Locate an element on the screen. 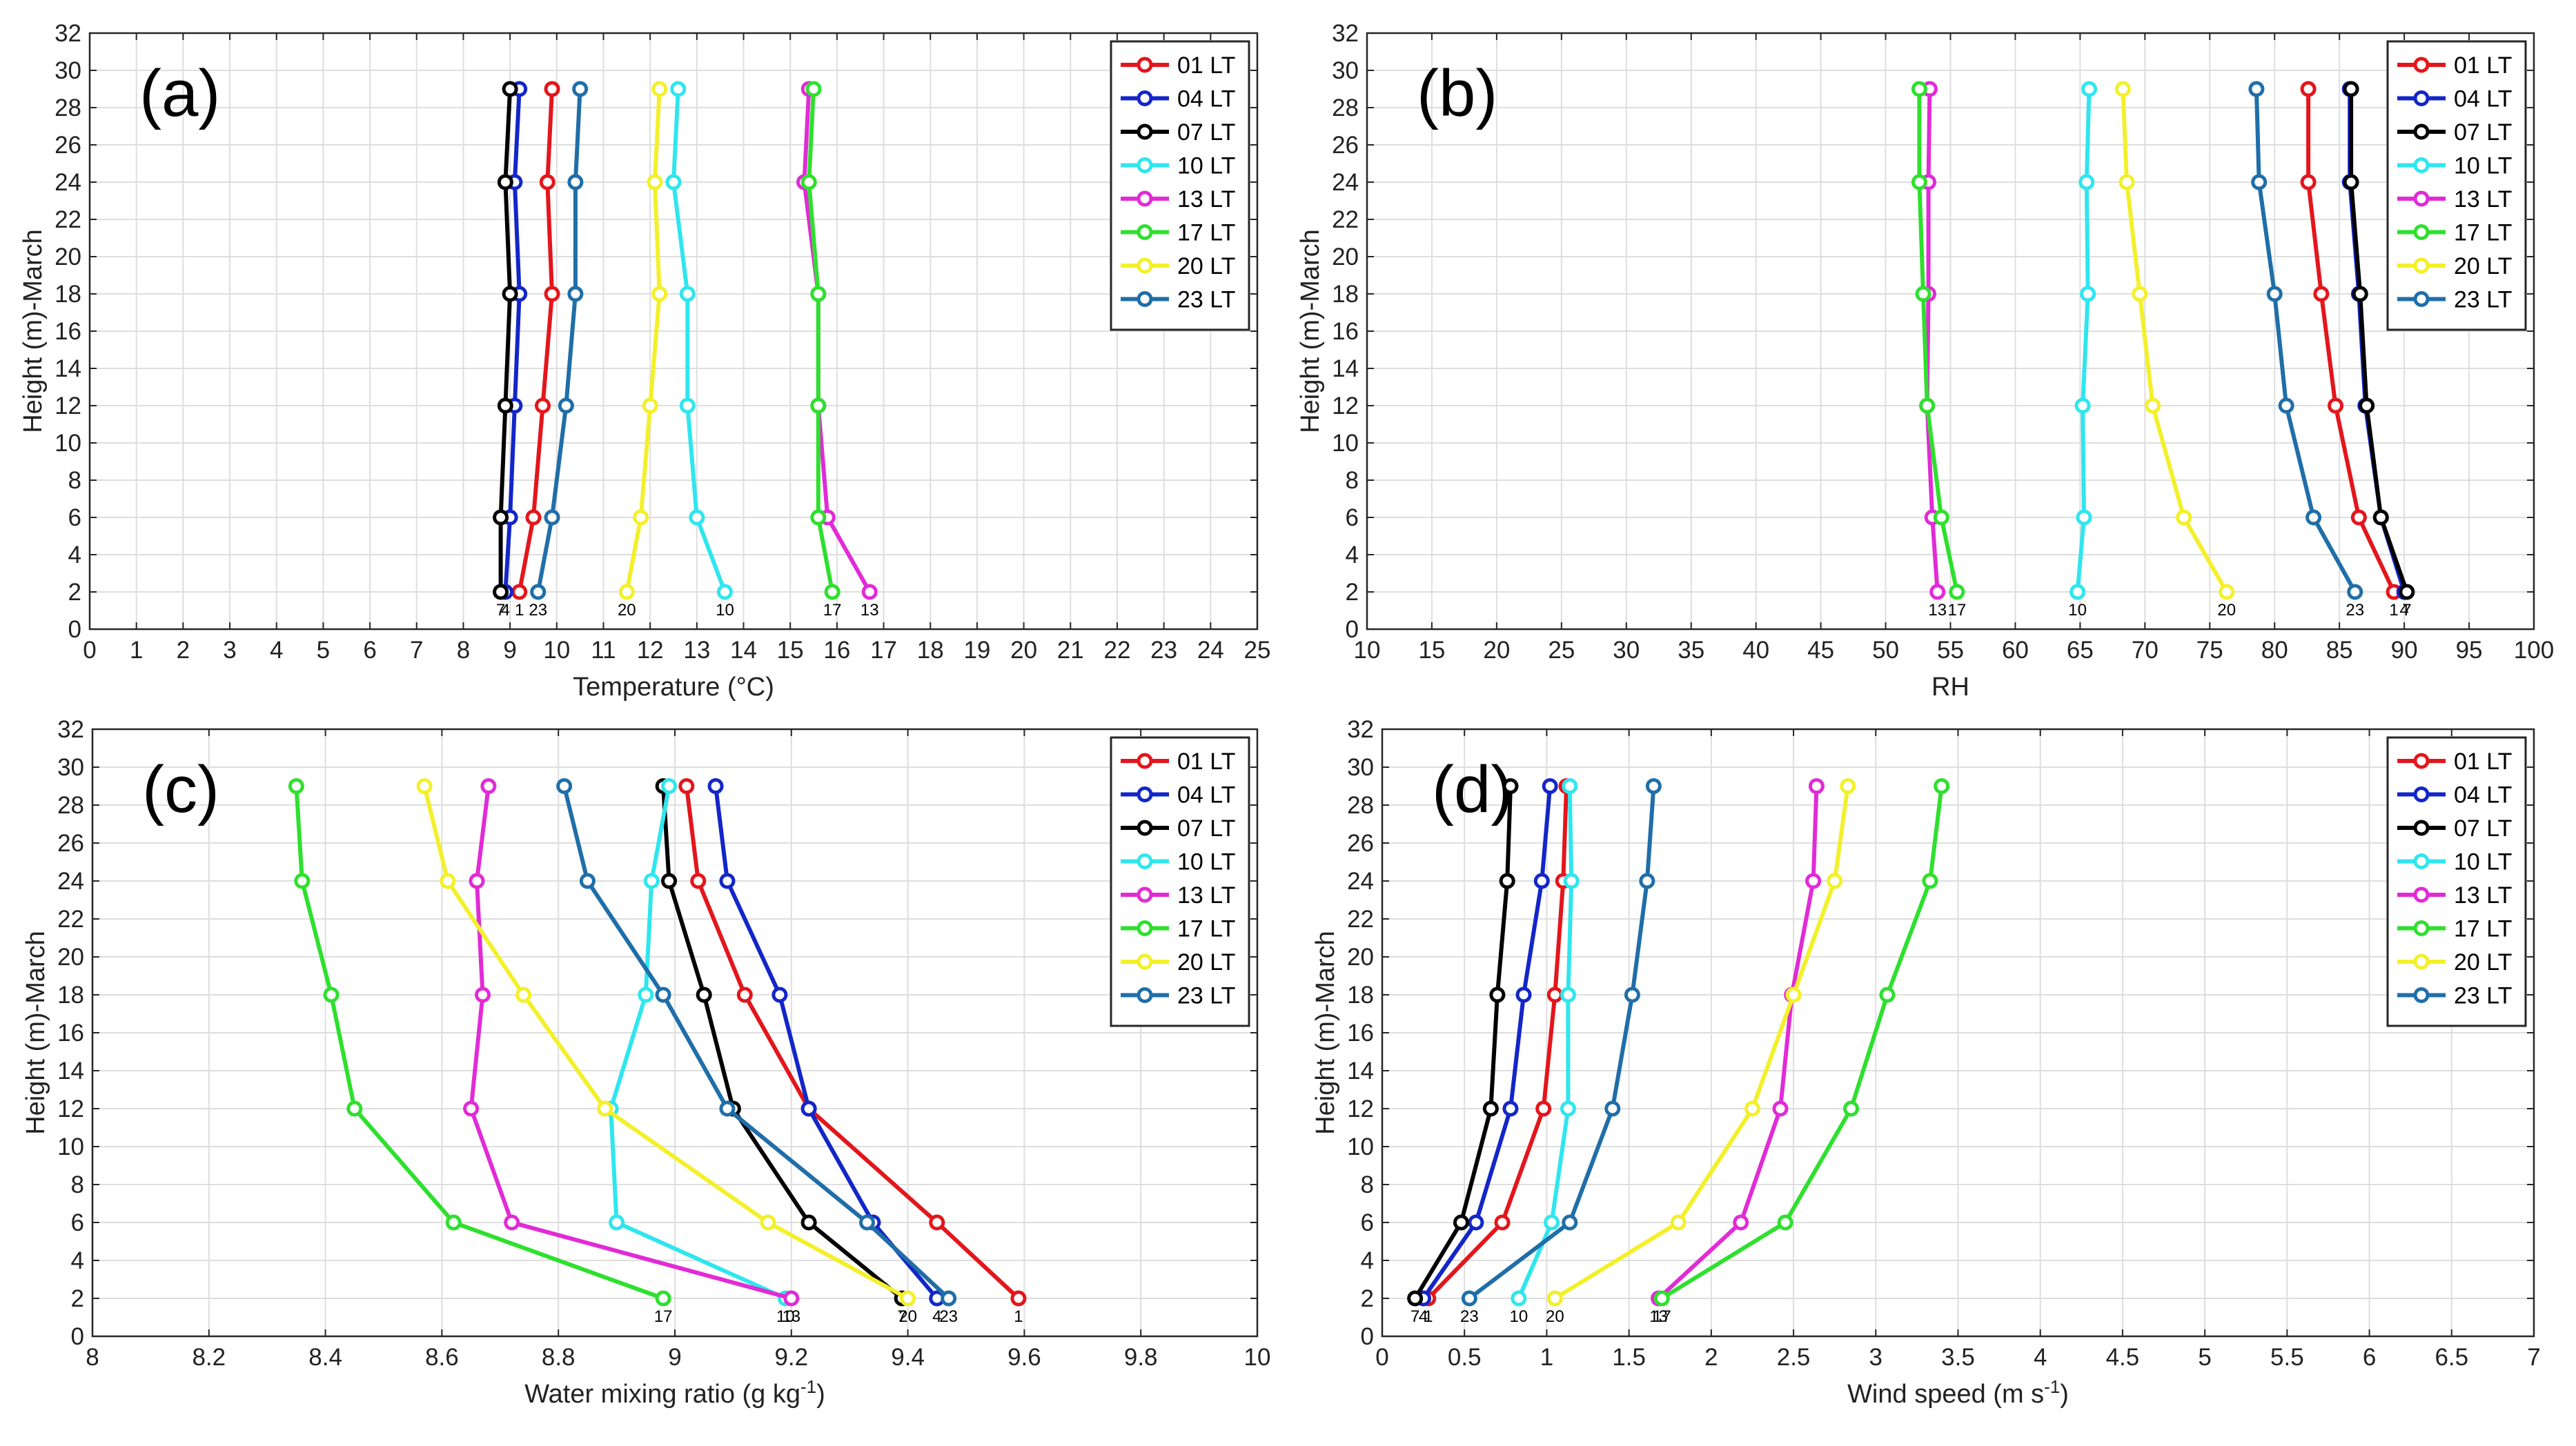 This screenshot has height=1446, width=2576. series-01-lt: 1 is located at coordinates (535, 350).